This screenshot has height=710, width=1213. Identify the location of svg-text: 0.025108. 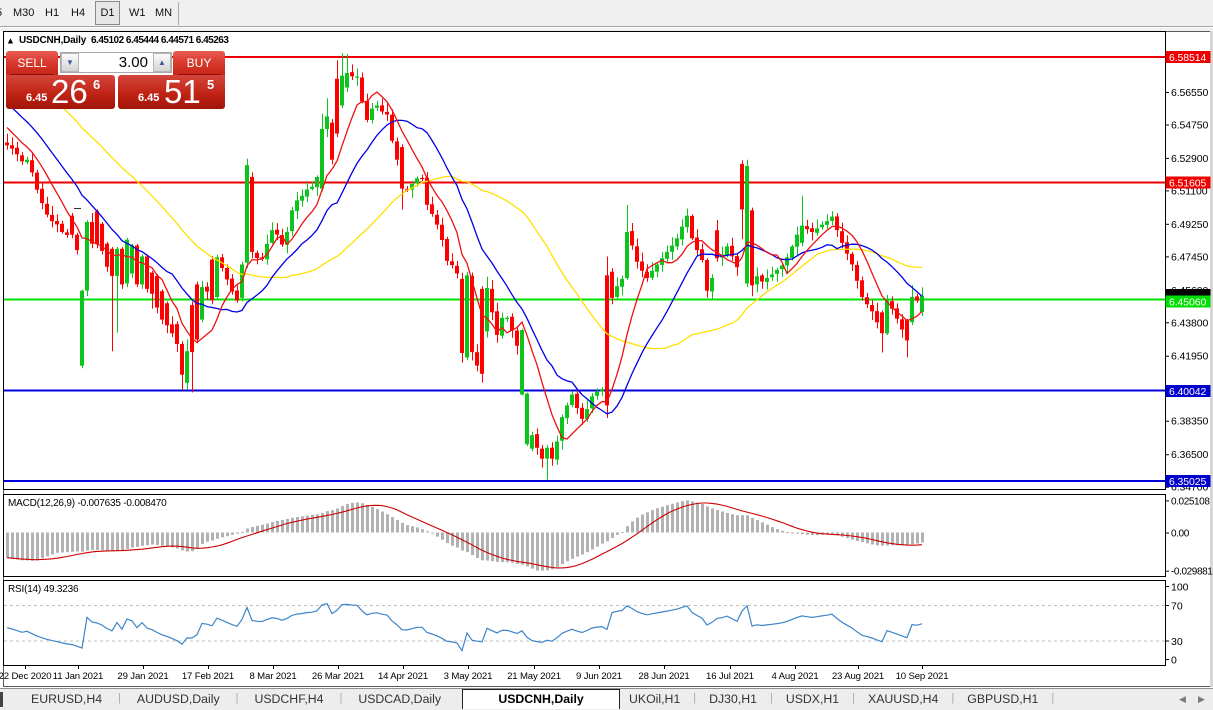
(1190, 501).